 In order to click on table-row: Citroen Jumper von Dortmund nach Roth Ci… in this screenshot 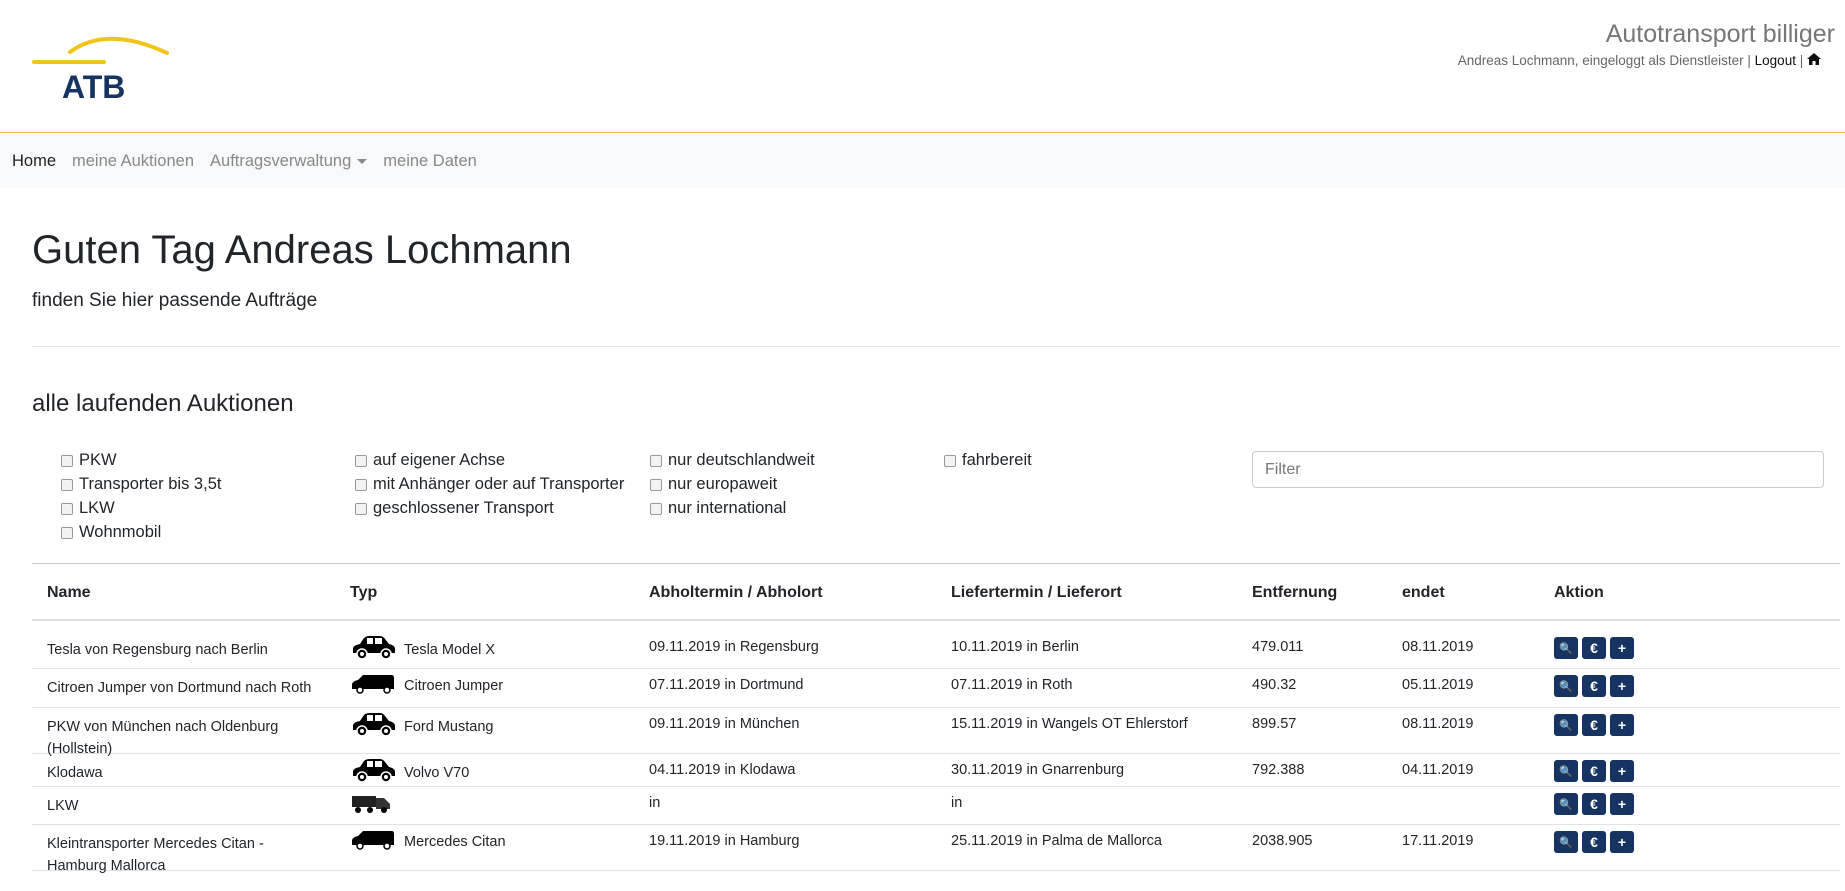, I will do `click(936, 688)`.